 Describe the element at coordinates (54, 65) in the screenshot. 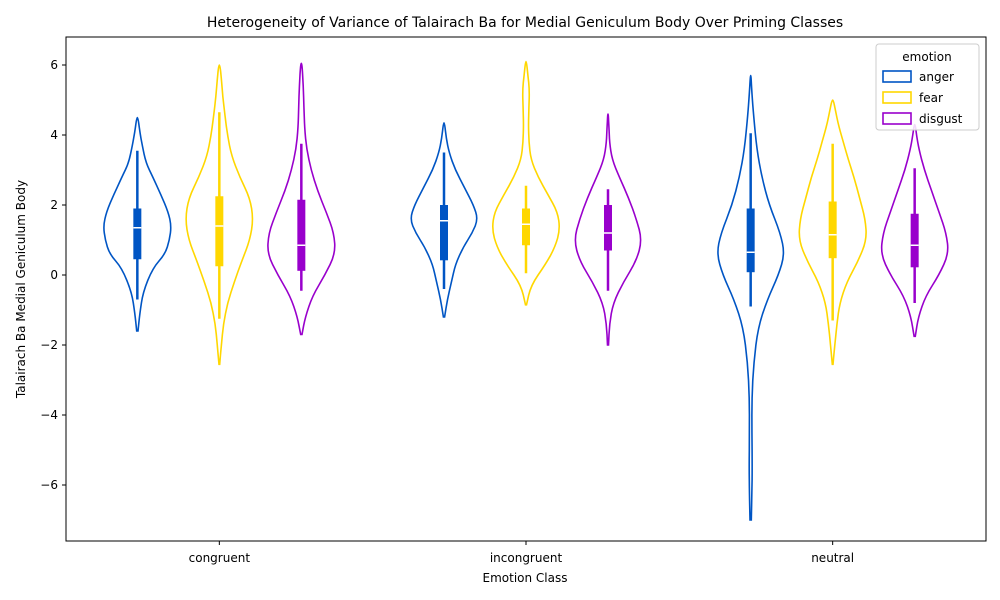

I see `y-tick-label-6: 6` at that location.